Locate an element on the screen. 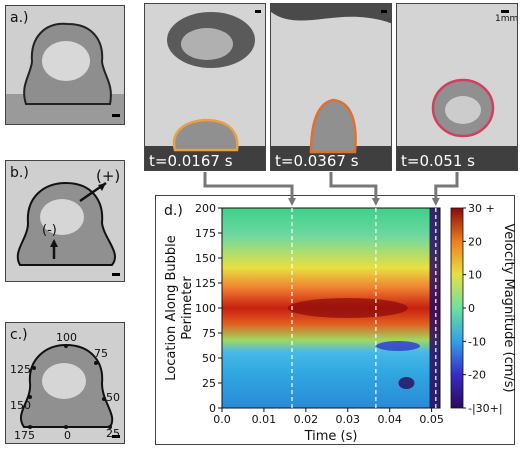 The width and height of the screenshot is (520, 449). perimeter-mark-50: 50 is located at coordinates (113, 397).